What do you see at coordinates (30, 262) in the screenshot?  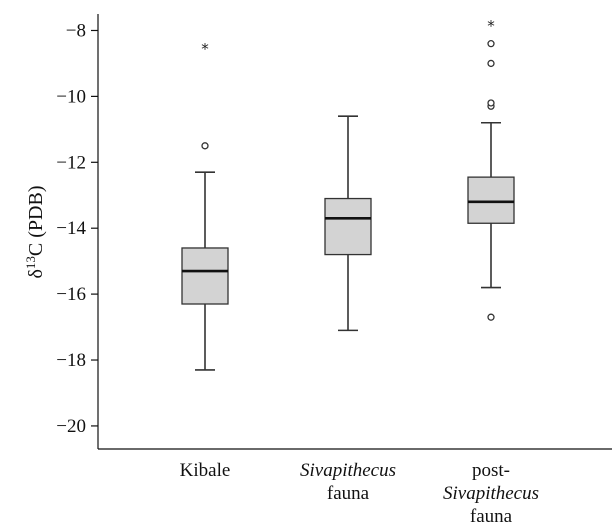 I see `y-axis-title-superscript: 13` at bounding box center [30, 262].